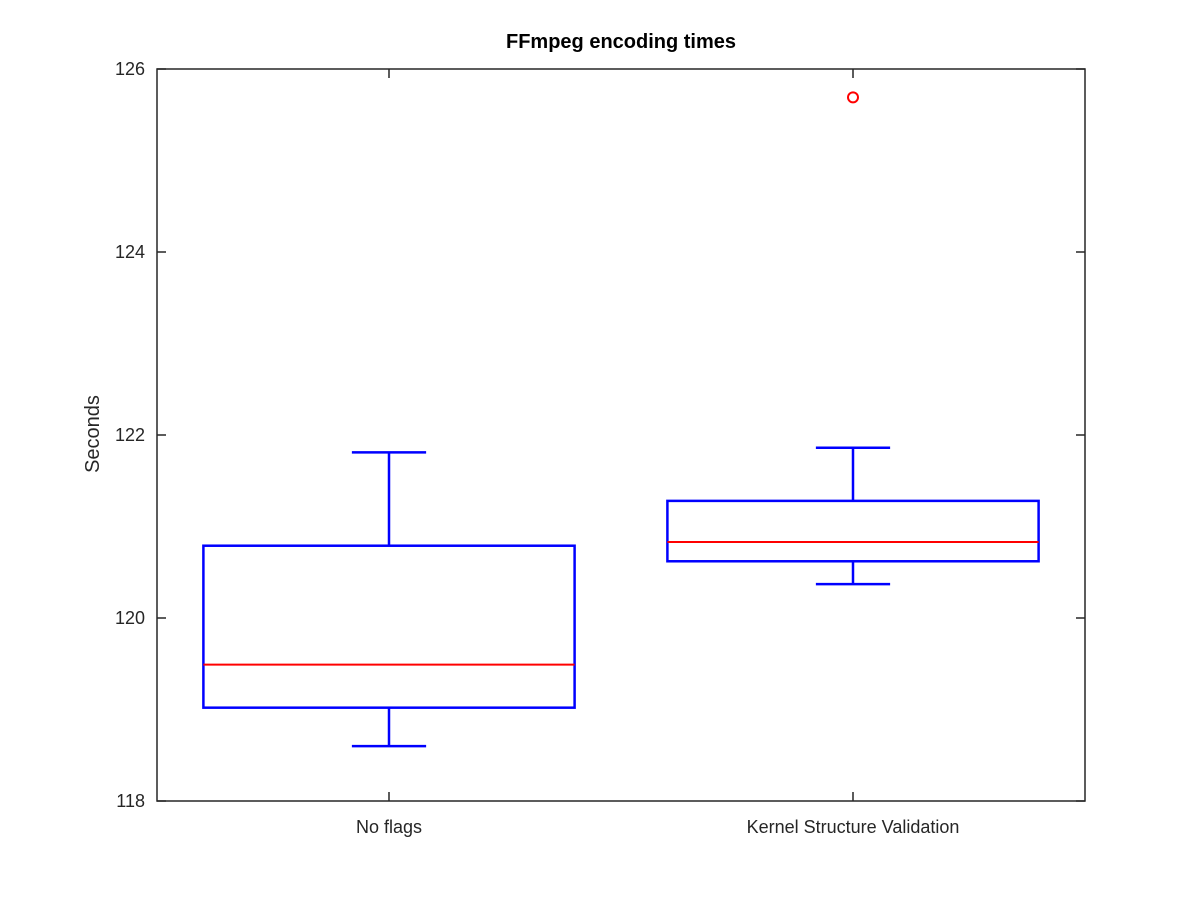  I want to click on x-tick-label: No flags, so click(389, 827).